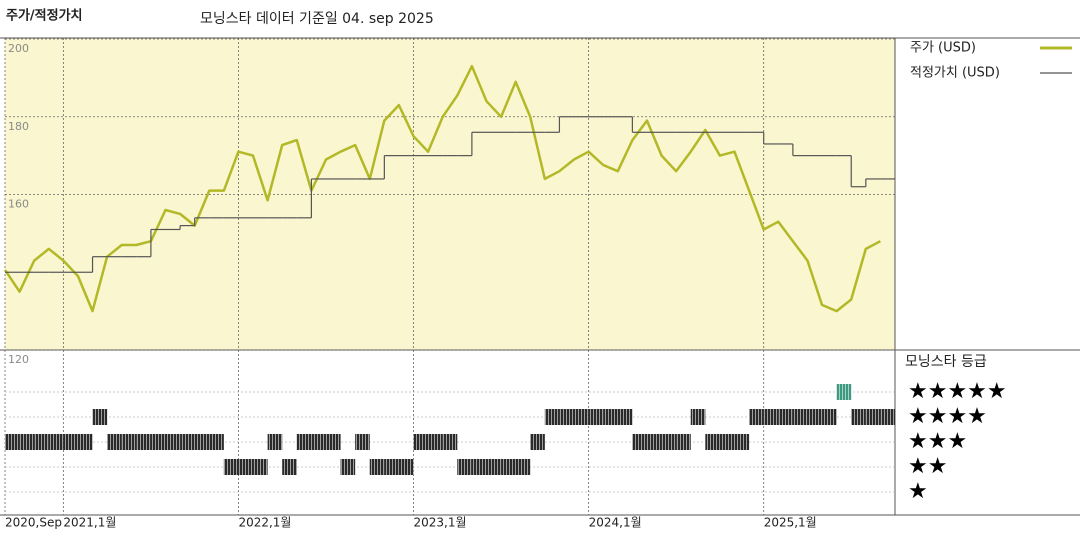  I want to click on legend-label: 주가 (USD), so click(943, 48).